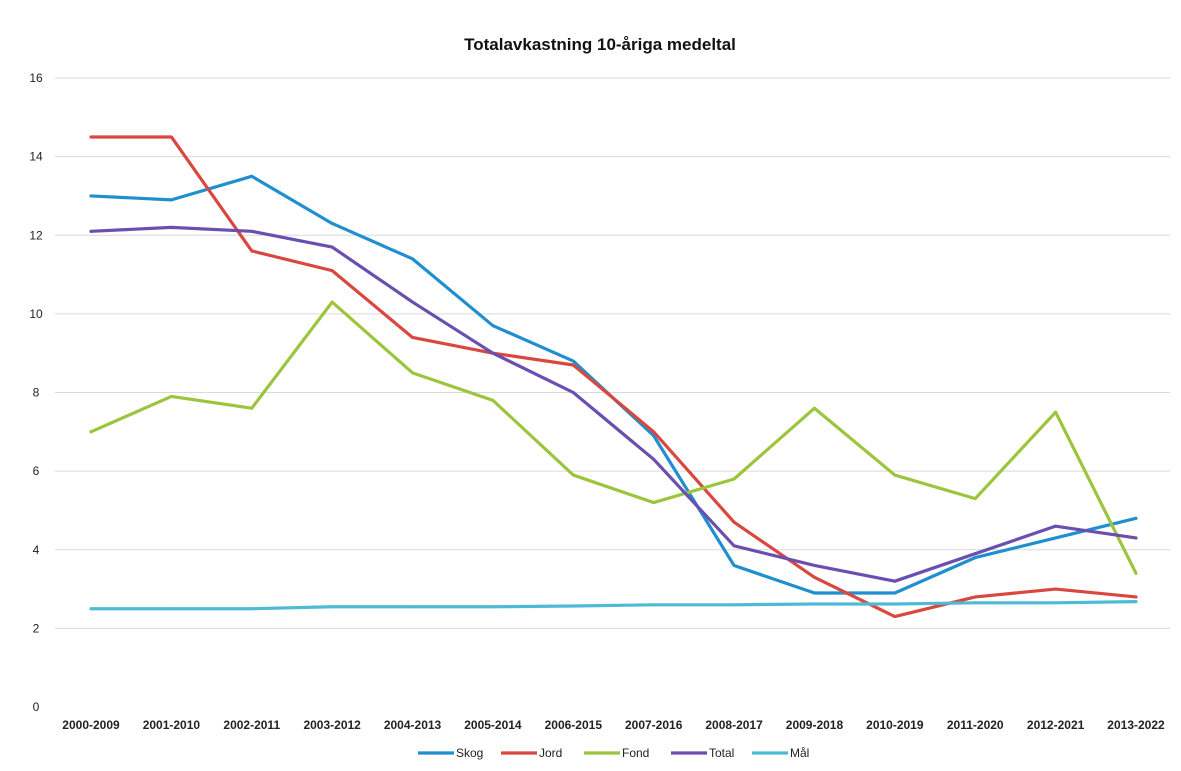 Image resolution: width=1181 pixels, height=771 pixels. I want to click on x-tick-label: 2000-2009, so click(91, 725).